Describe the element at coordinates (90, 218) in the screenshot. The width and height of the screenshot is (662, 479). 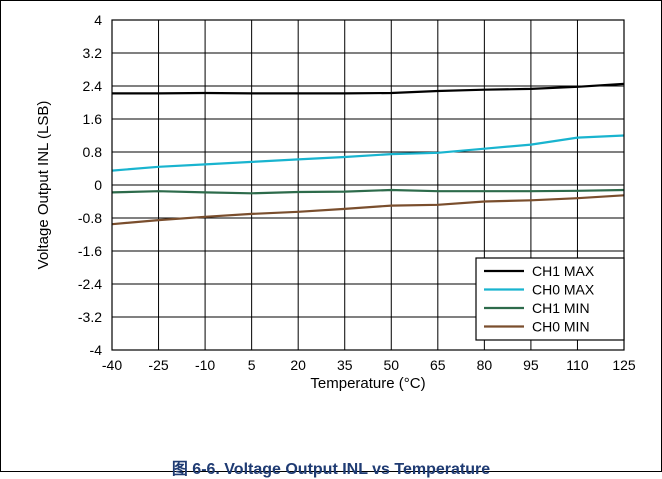
I see `y-tick-label: -0.8` at that location.